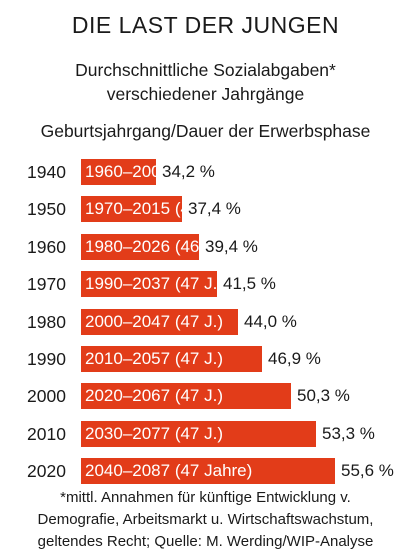 The image size is (411, 560). Describe the element at coordinates (169, 470) in the screenshot. I see `bar-label: 2040–2087 (47 Jahre)` at that location.